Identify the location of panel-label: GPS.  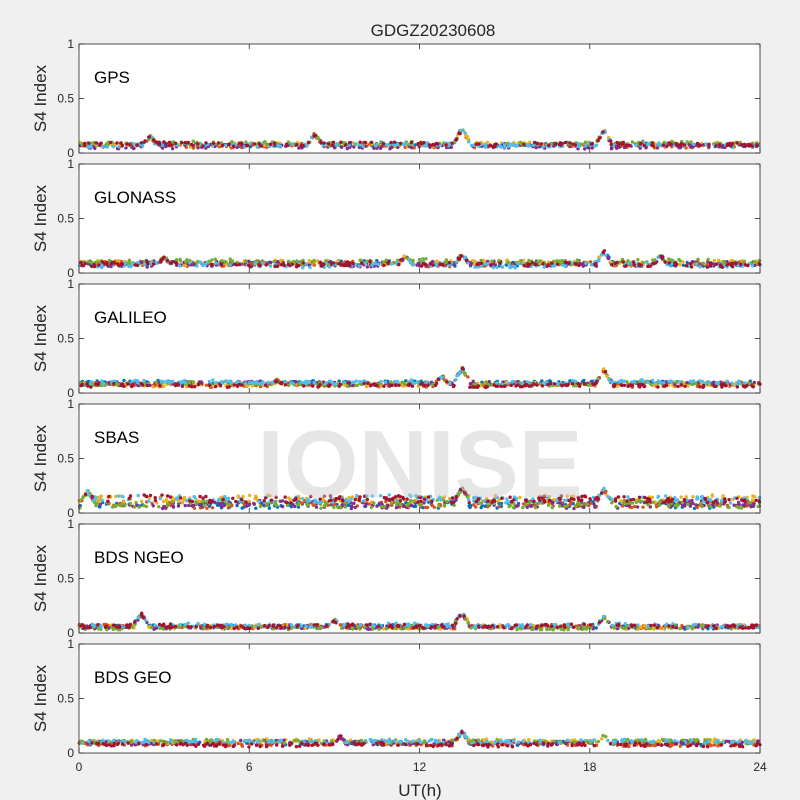
(112, 77).